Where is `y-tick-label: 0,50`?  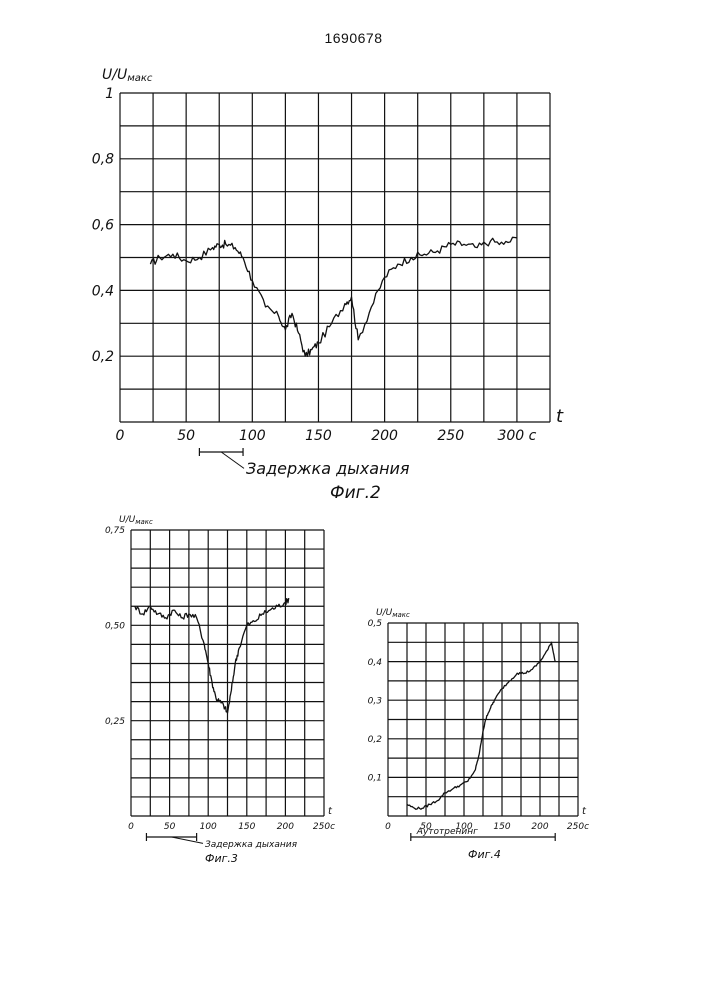
y-tick-label: 0,50 is located at coordinates (115, 626).